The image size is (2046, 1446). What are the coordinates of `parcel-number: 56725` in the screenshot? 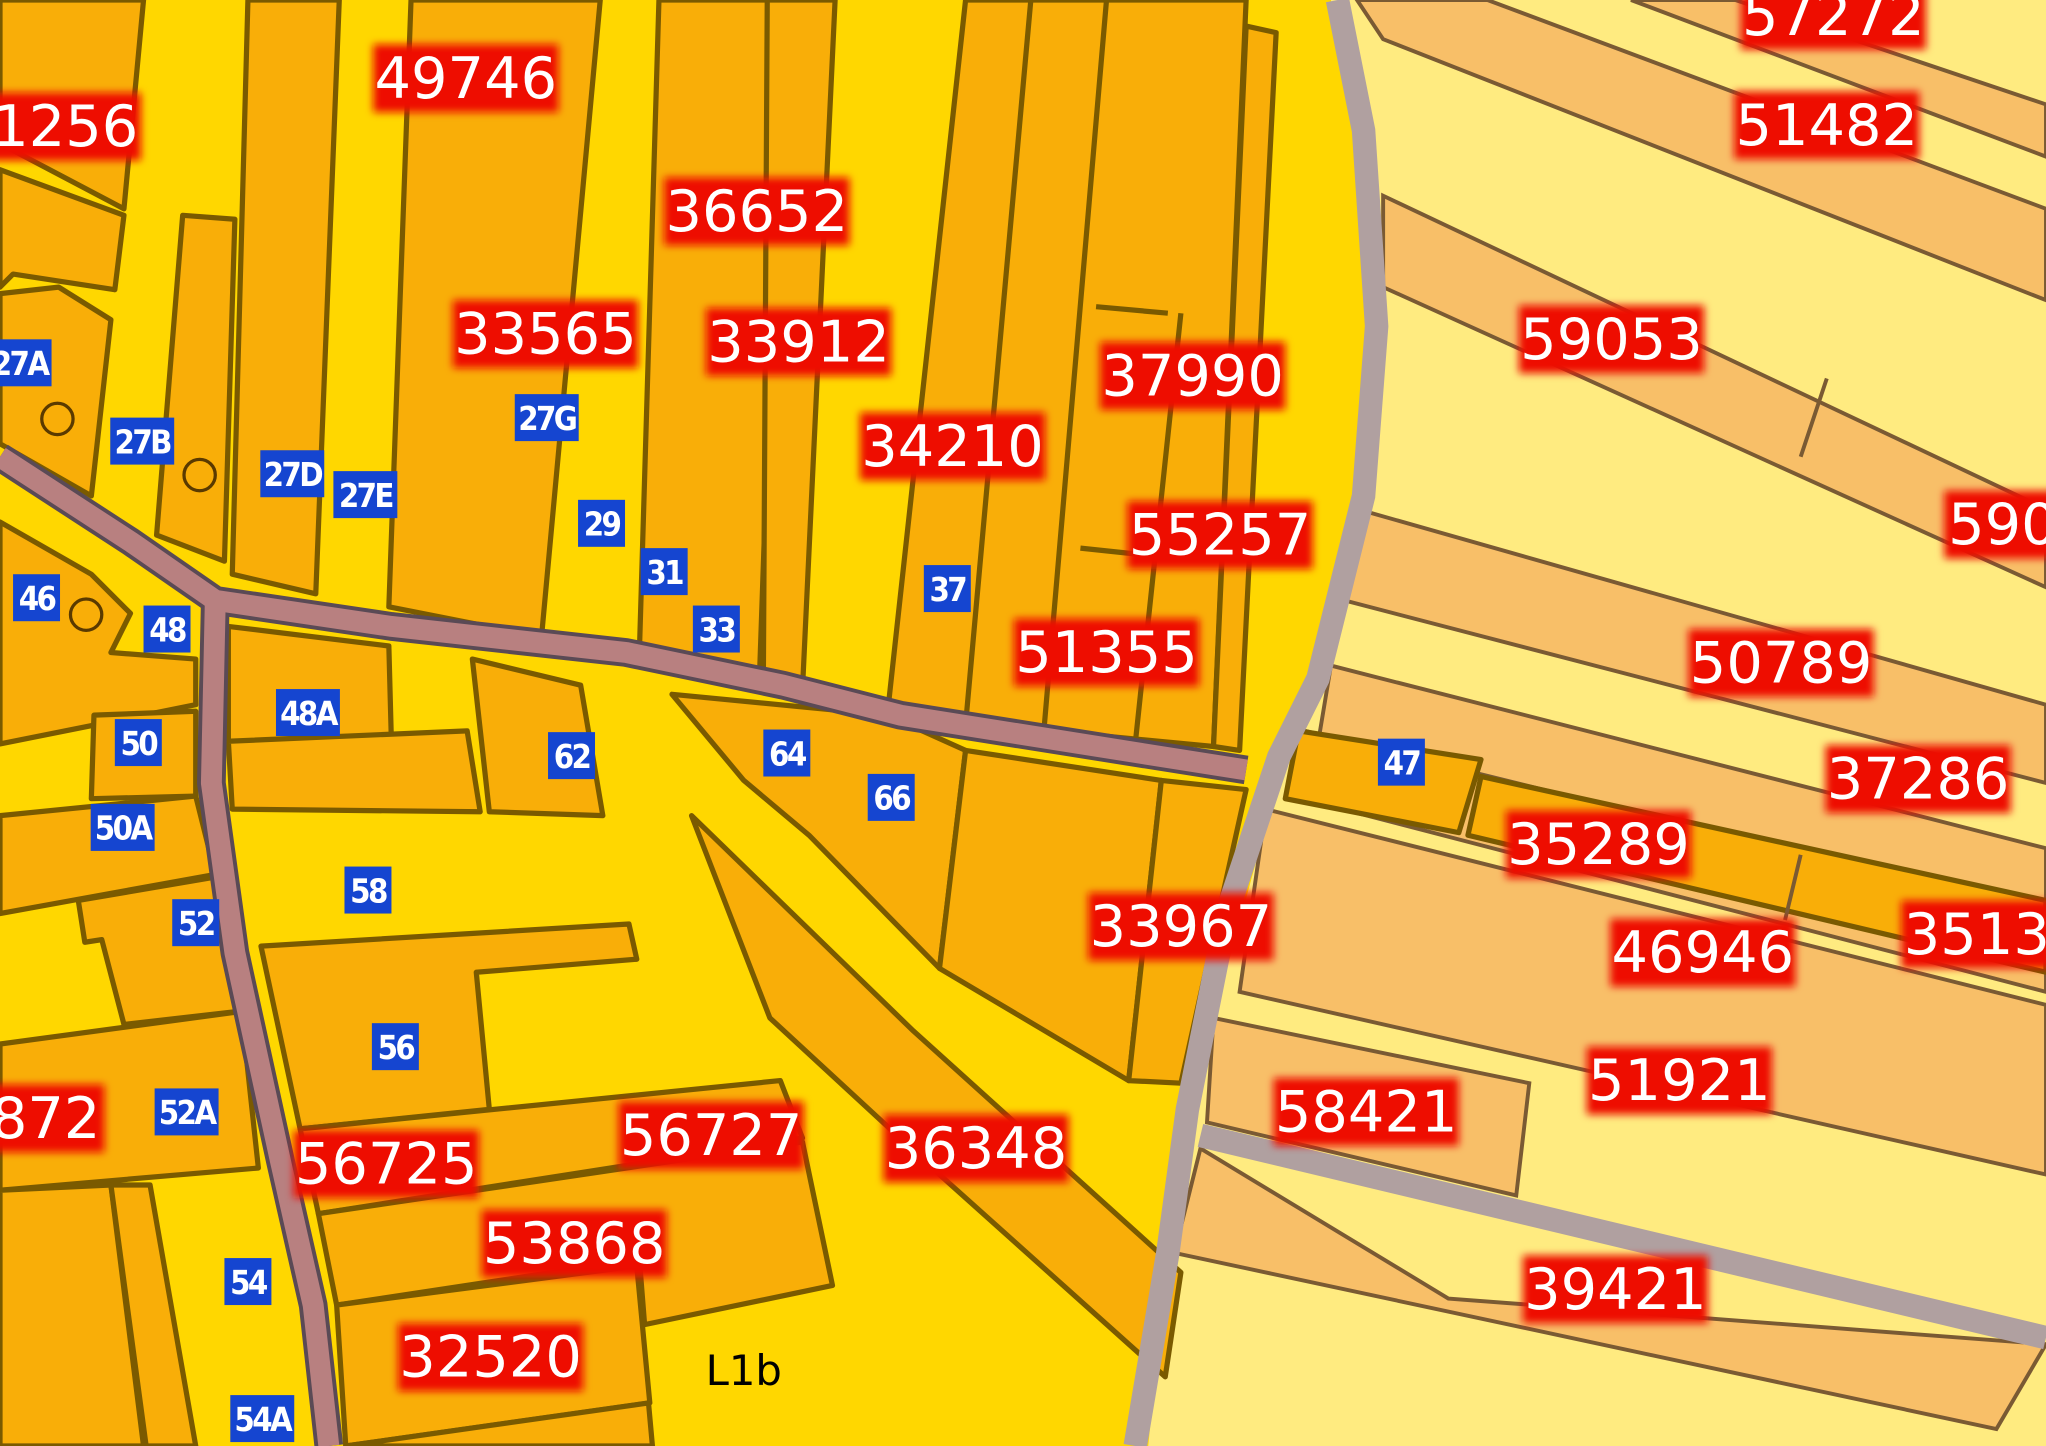 It's located at (386, 1164).